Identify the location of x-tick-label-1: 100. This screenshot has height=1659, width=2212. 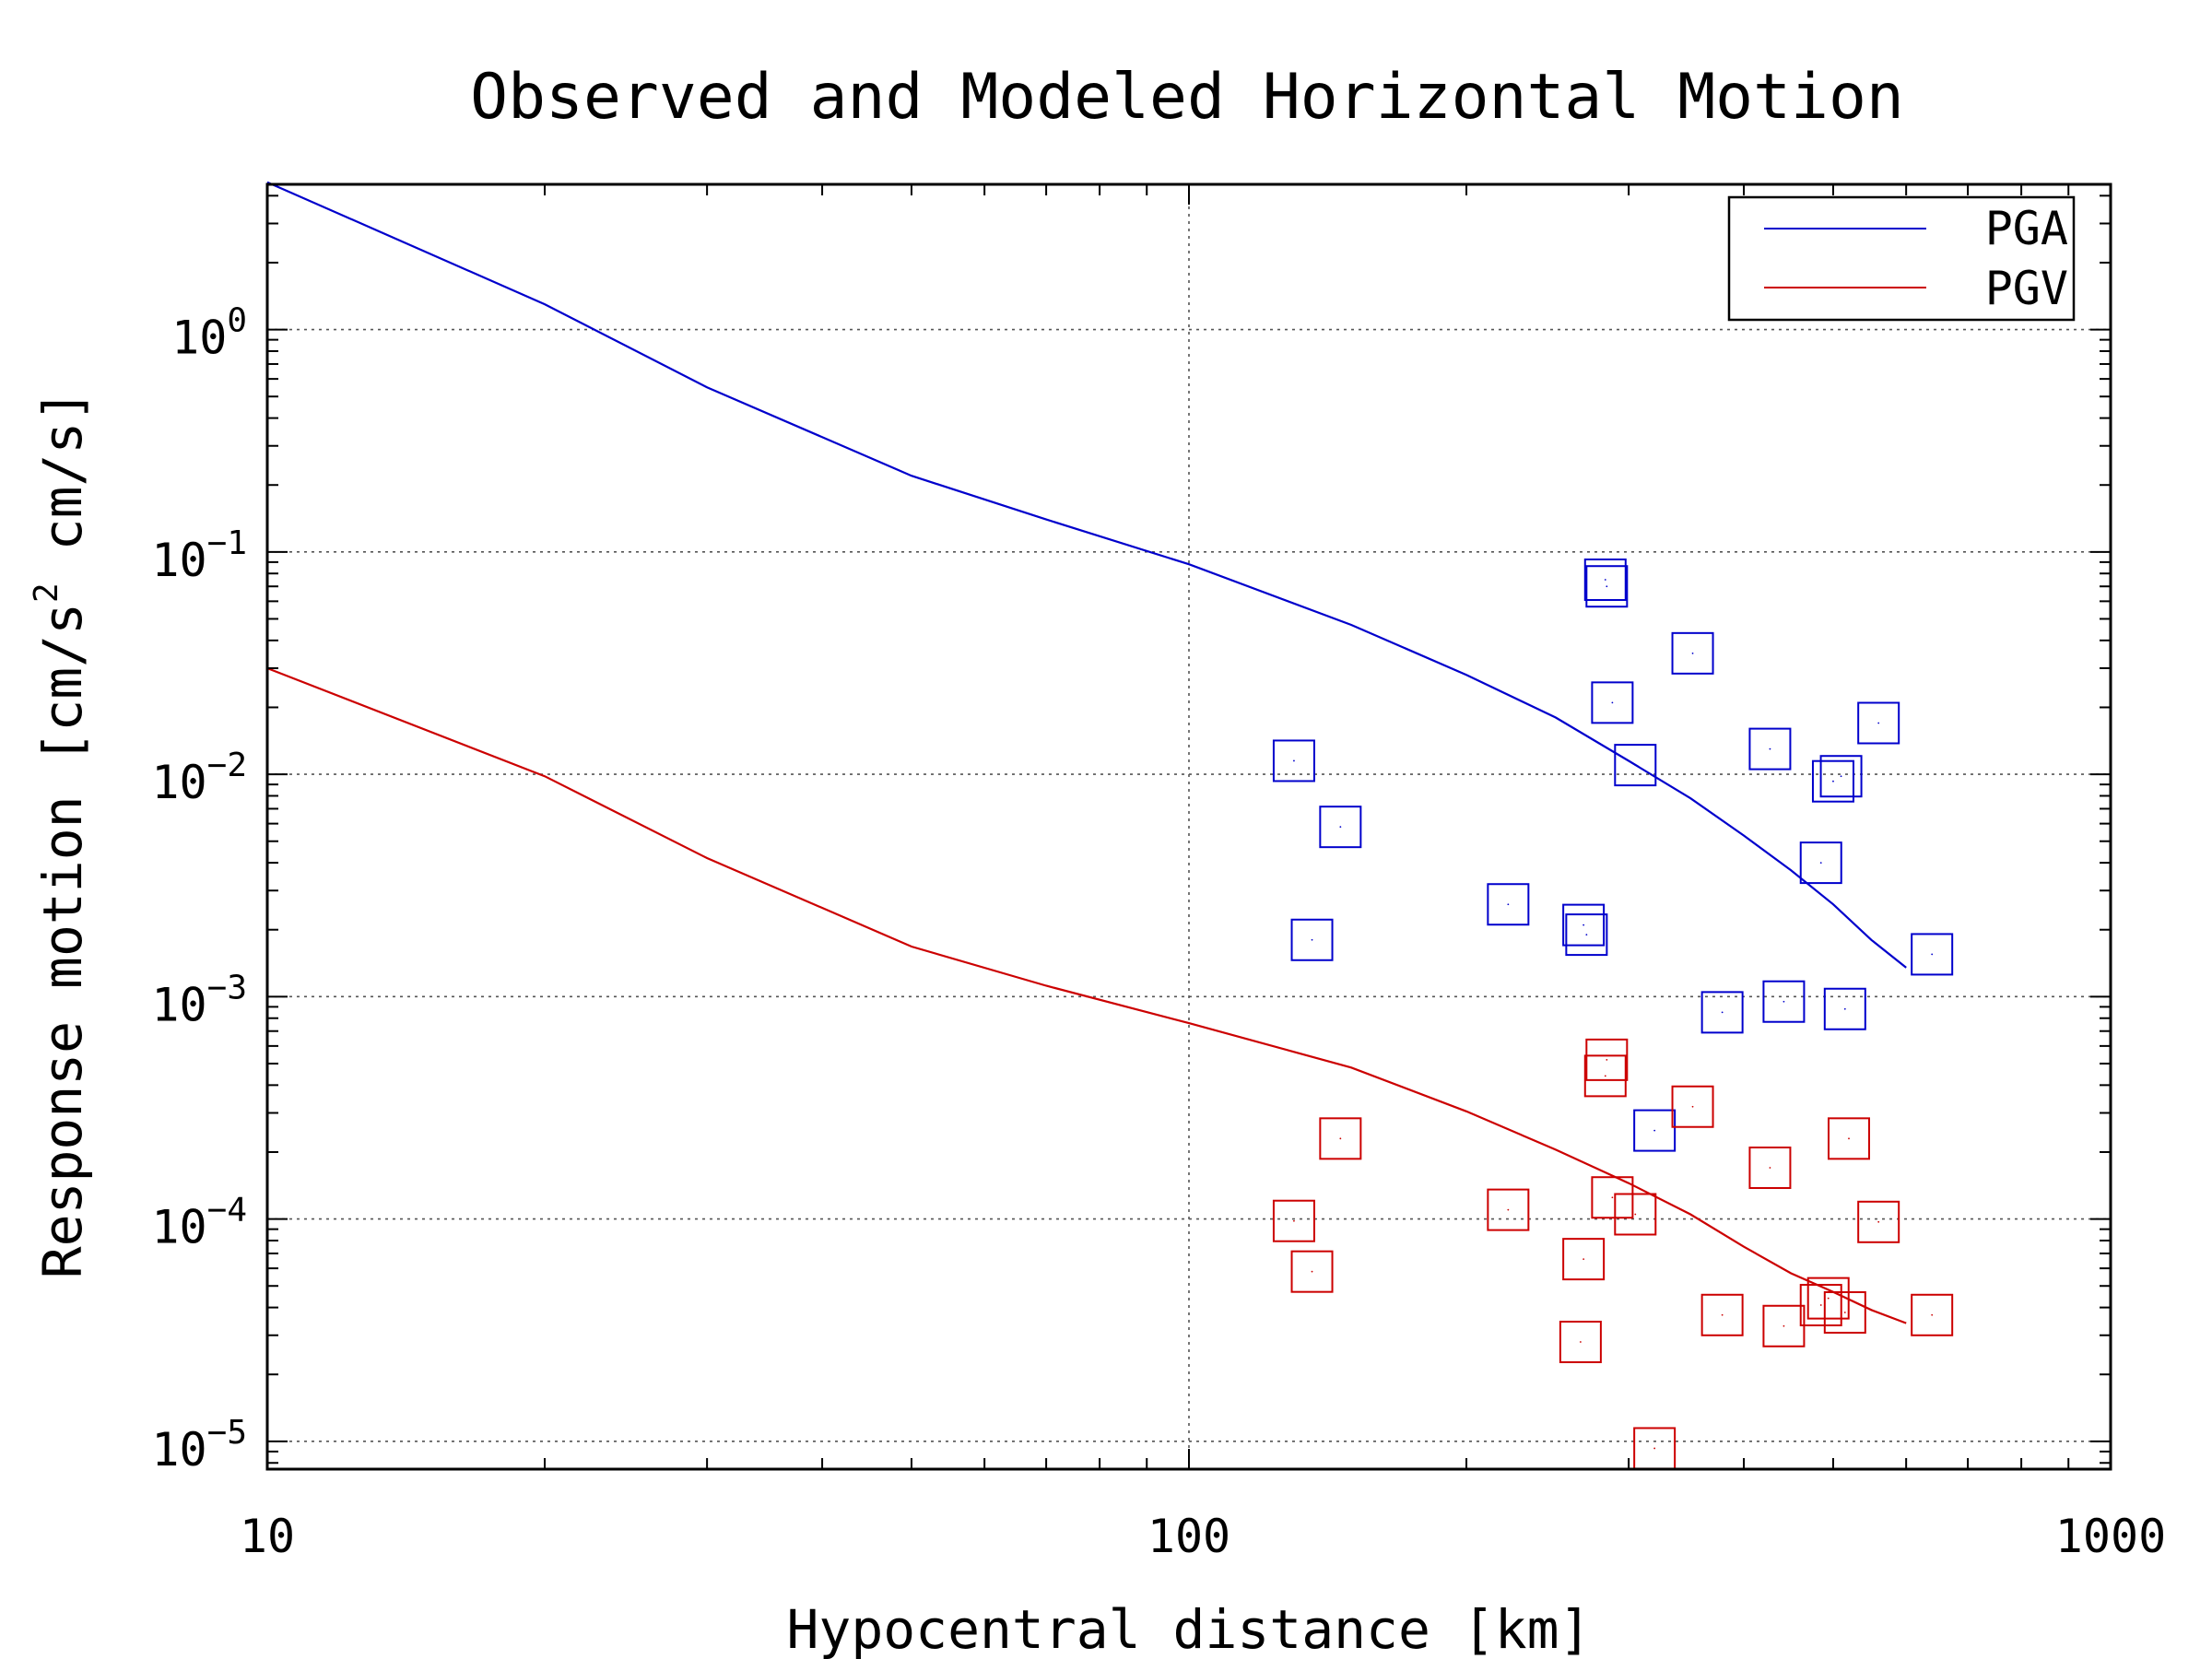
(1188, 1536).